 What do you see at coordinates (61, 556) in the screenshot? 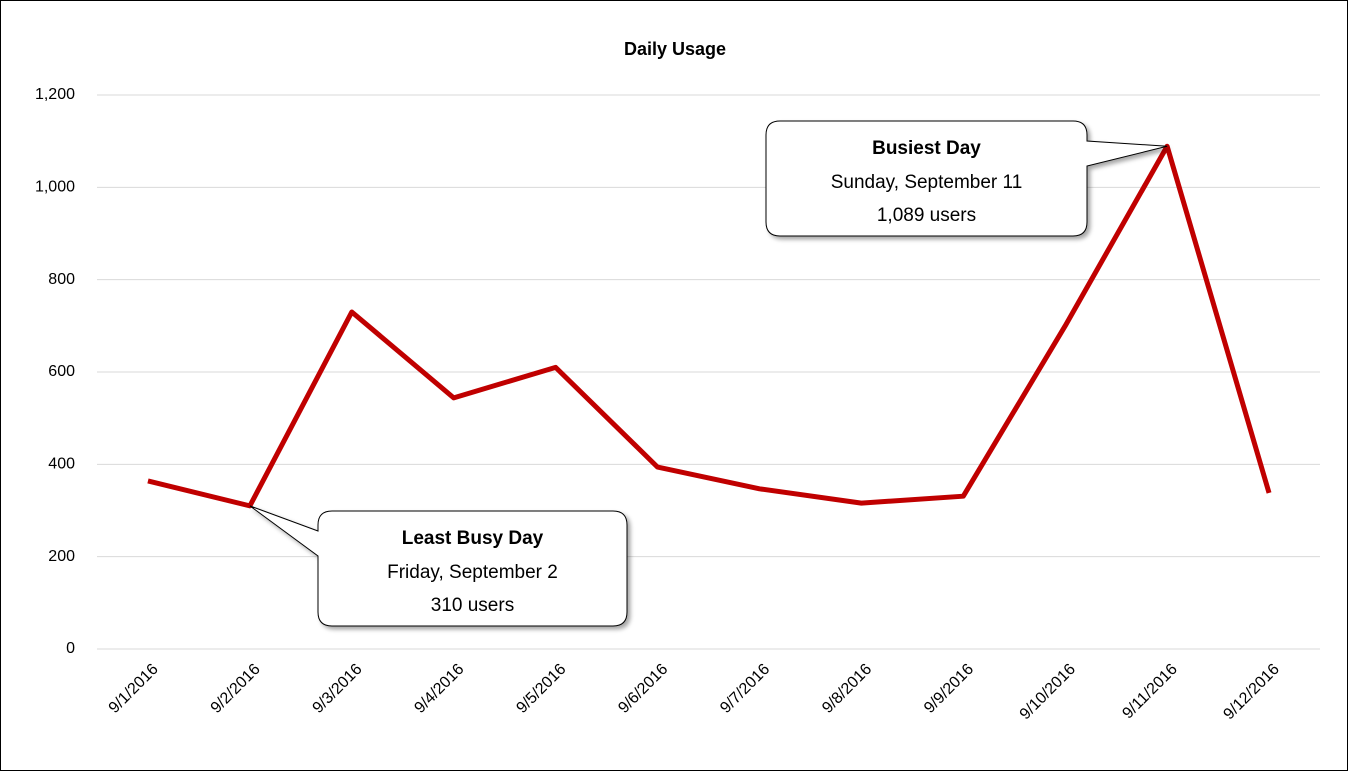
I see `y-tick-label: 200` at bounding box center [61, 556].